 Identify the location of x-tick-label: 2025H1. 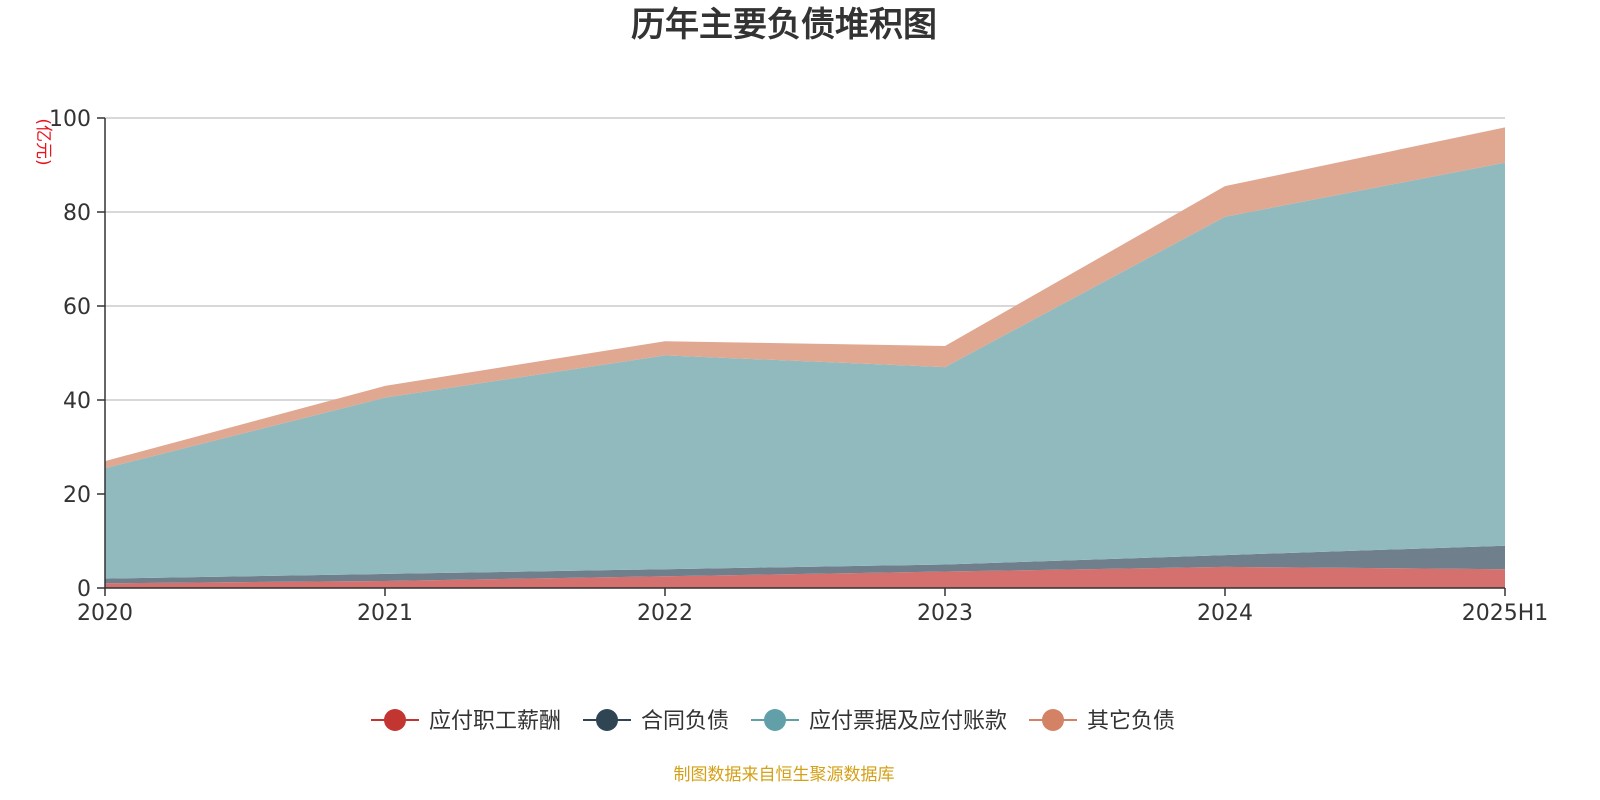
(1505, 613).